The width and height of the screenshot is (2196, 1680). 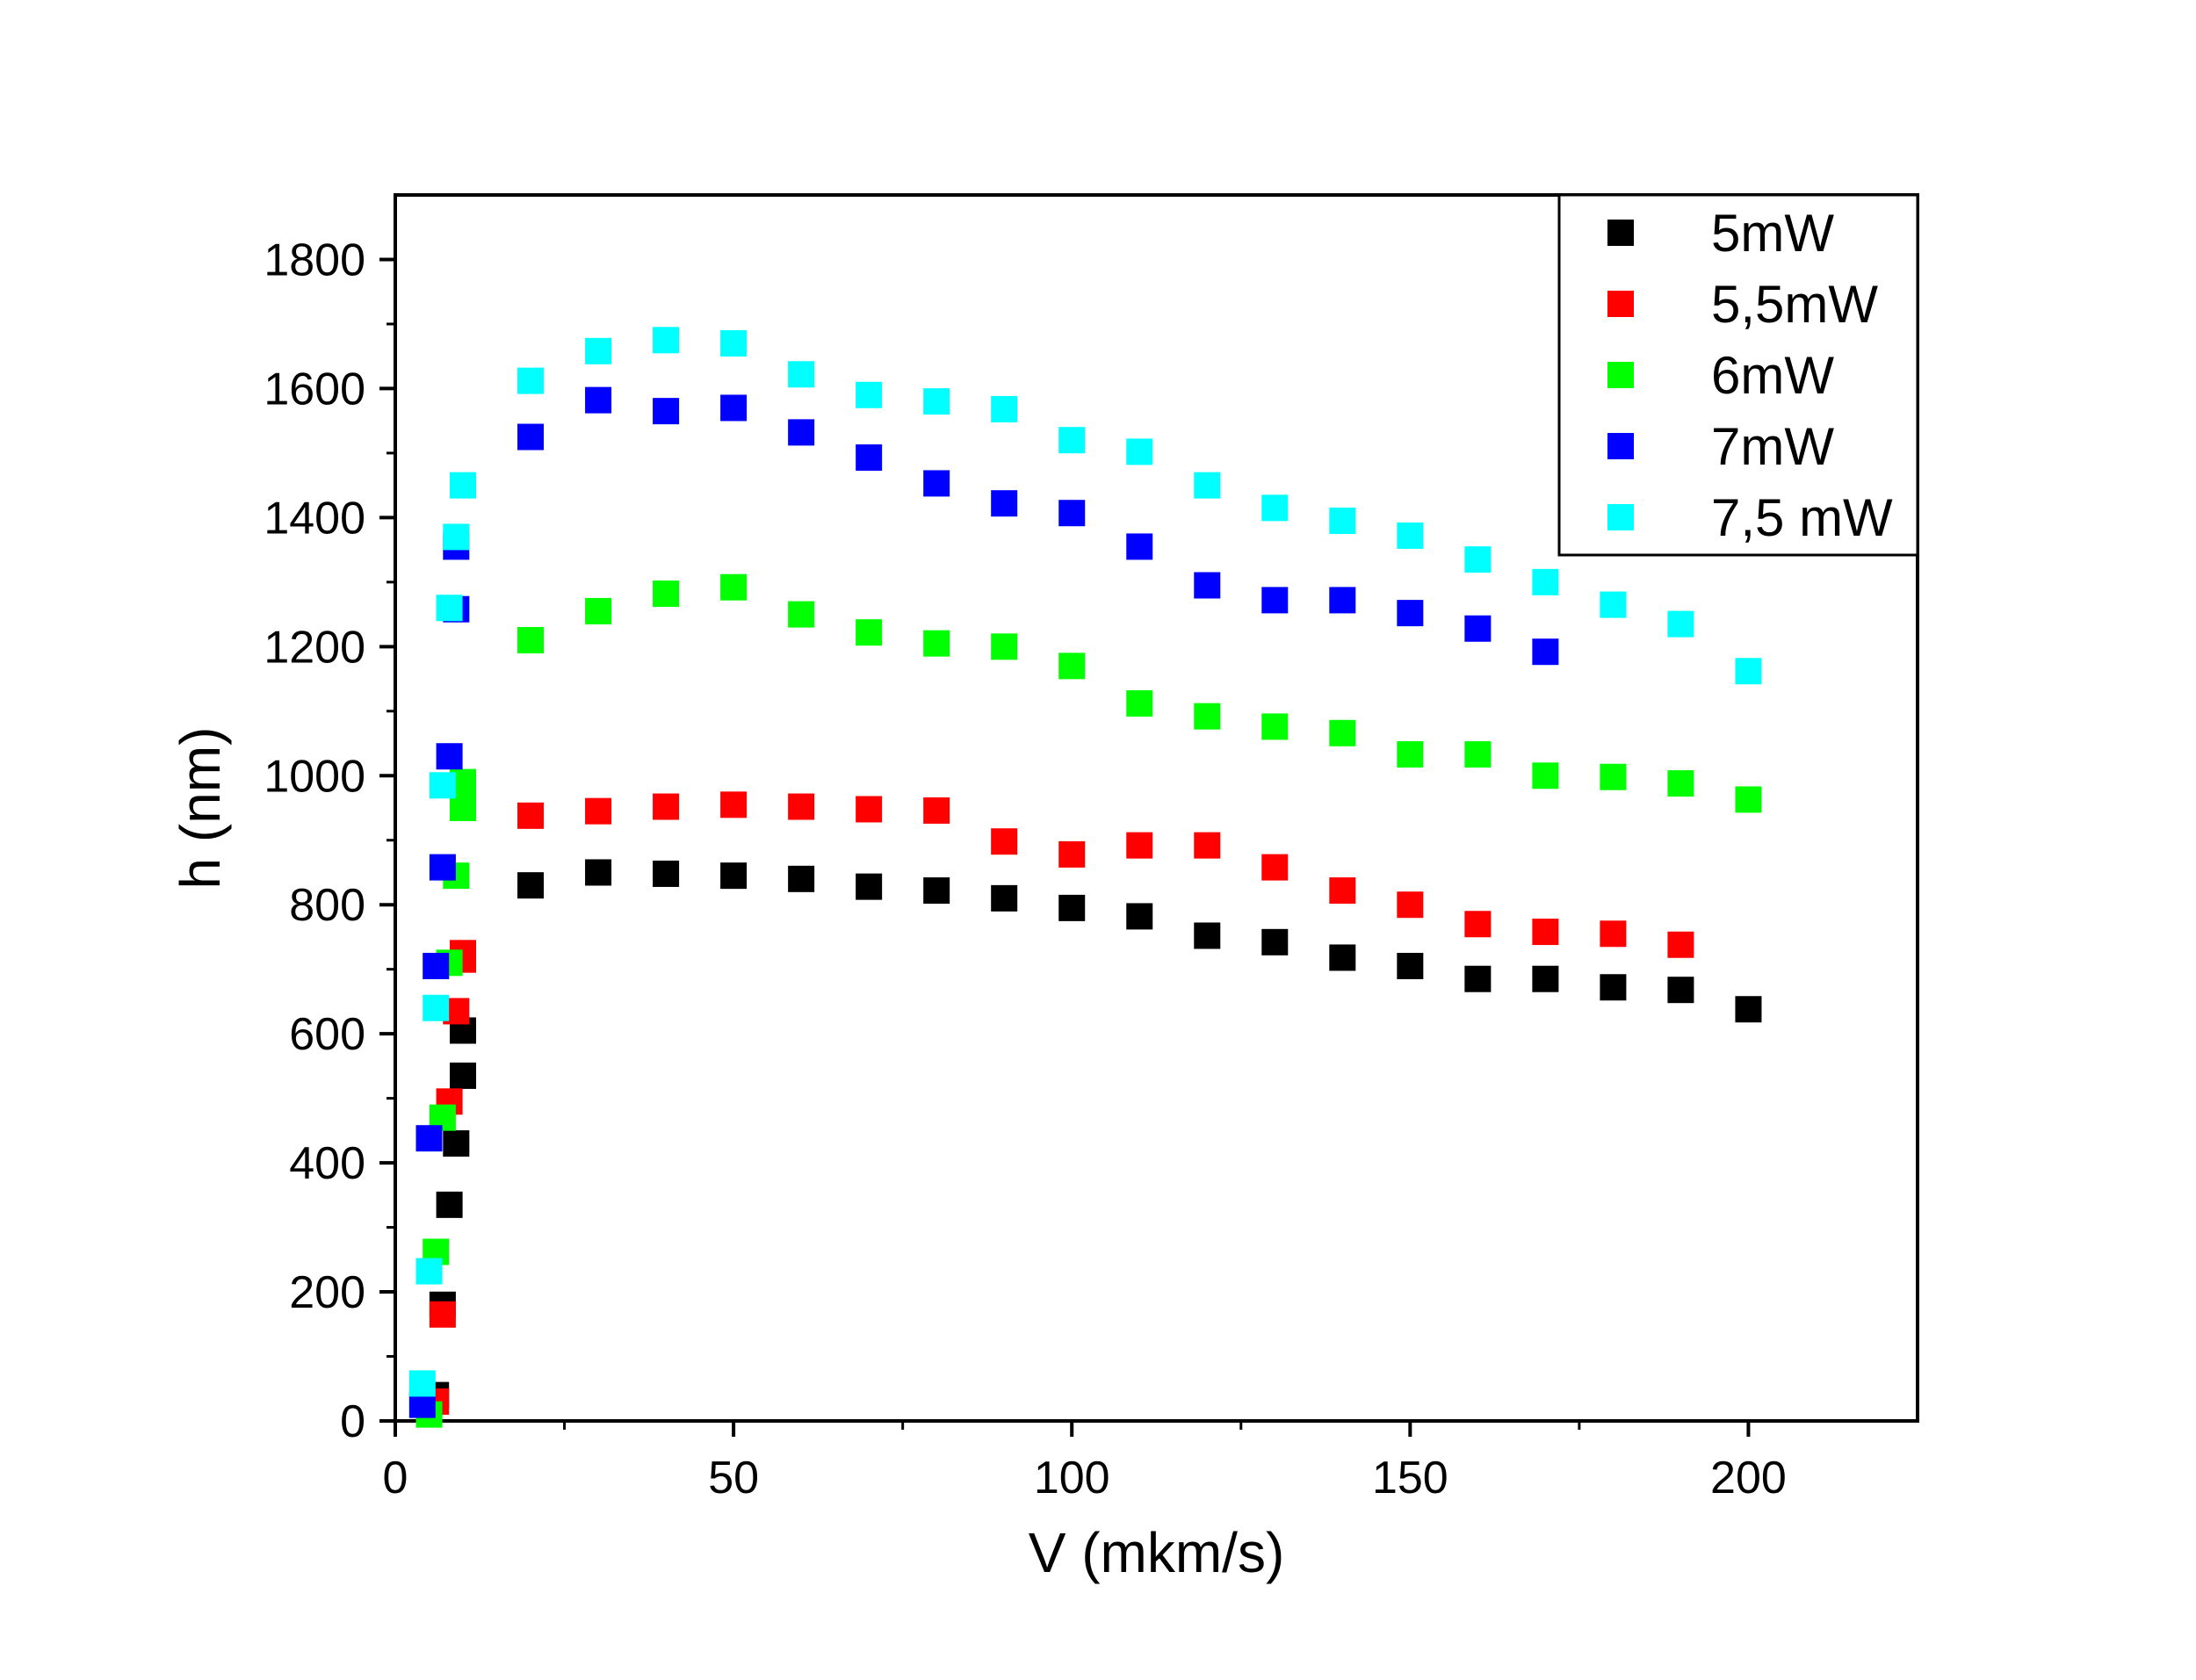 I want to click on legend-label: 6mW, so click(x=1772, y=375).